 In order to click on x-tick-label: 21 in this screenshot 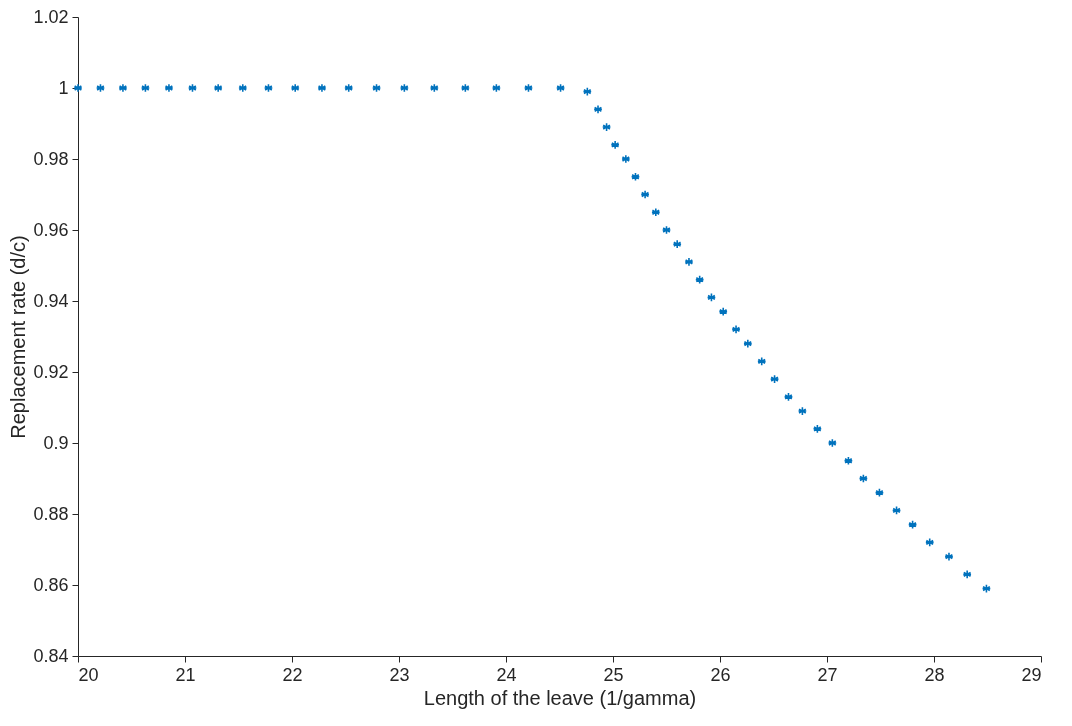, I will do `click(185, 674)`.